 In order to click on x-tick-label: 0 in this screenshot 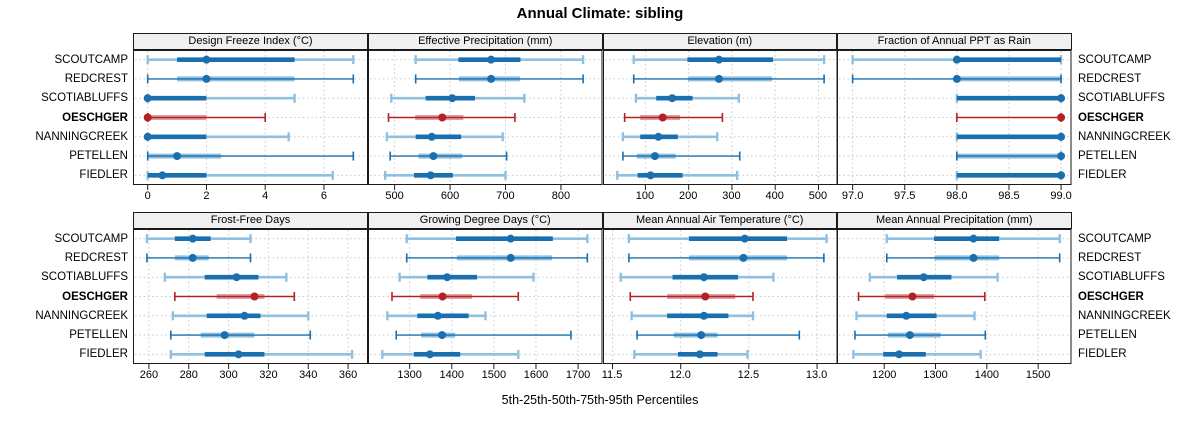, I will do `click(147, 196)`.